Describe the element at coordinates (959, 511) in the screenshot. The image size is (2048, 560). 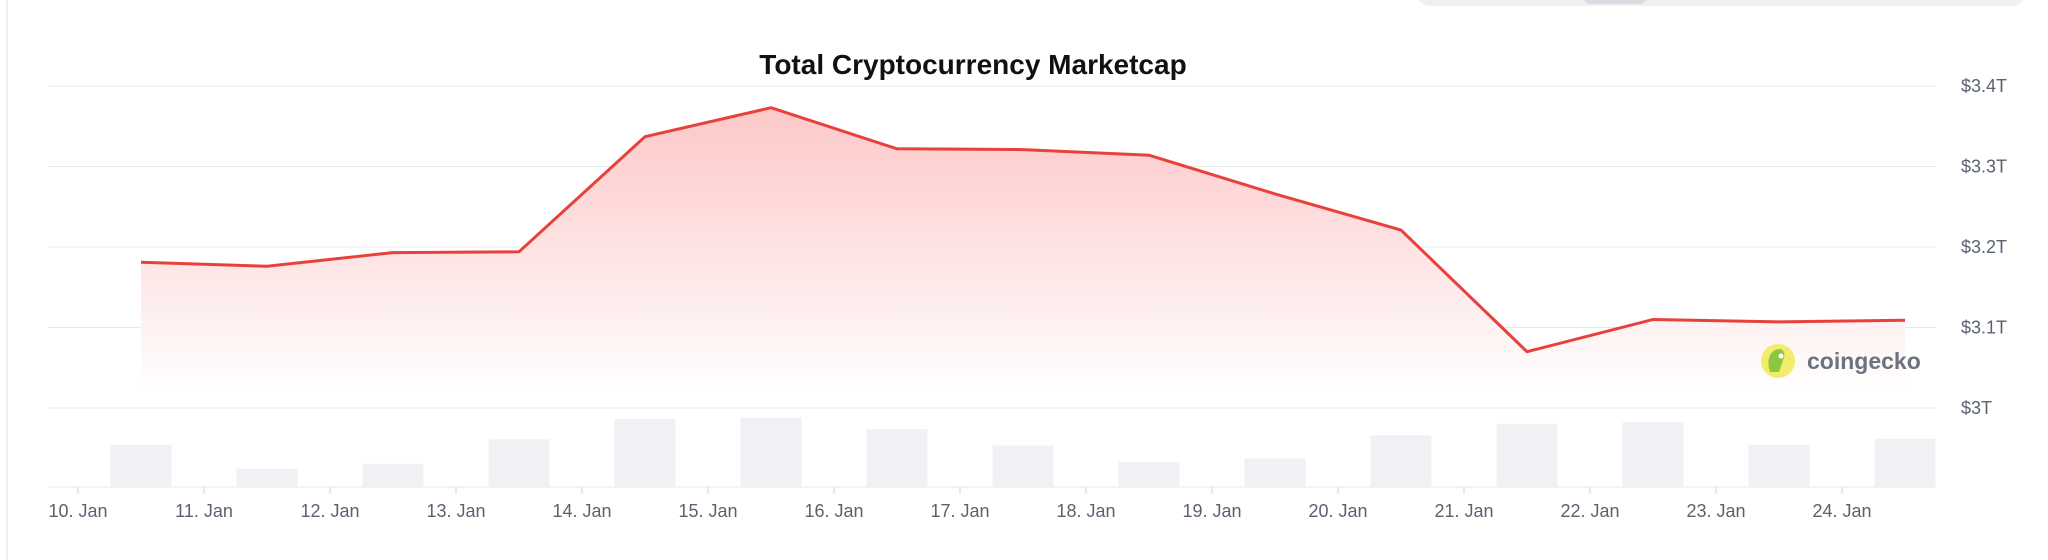
I see `x-tick-label: 17. Jan` at that location.